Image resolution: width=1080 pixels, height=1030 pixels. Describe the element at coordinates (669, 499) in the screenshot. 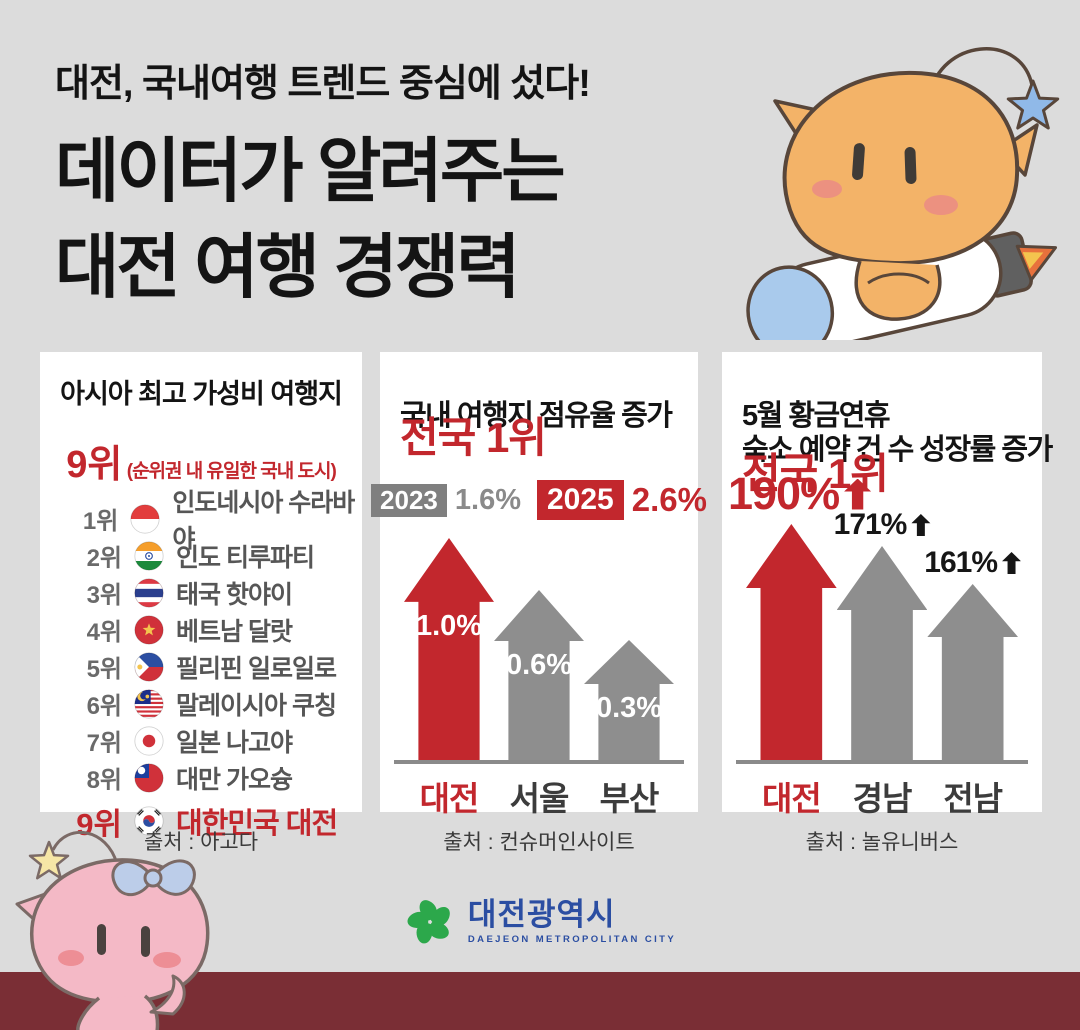

I see `value-2025: 2.6%` at that location.